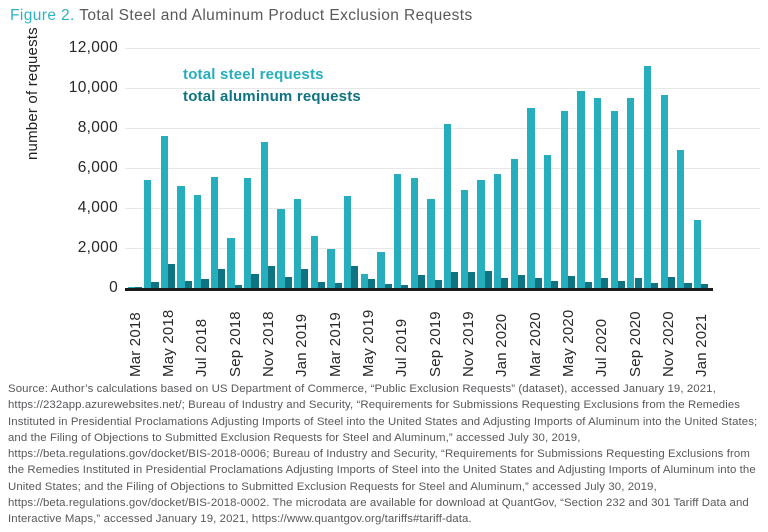 Image resolution: width=768 pixels, height=532 pixels. Describe the element at coordinates (264, 215) in the screenshot. I see `bar-steel-Nov 2018` at that location.